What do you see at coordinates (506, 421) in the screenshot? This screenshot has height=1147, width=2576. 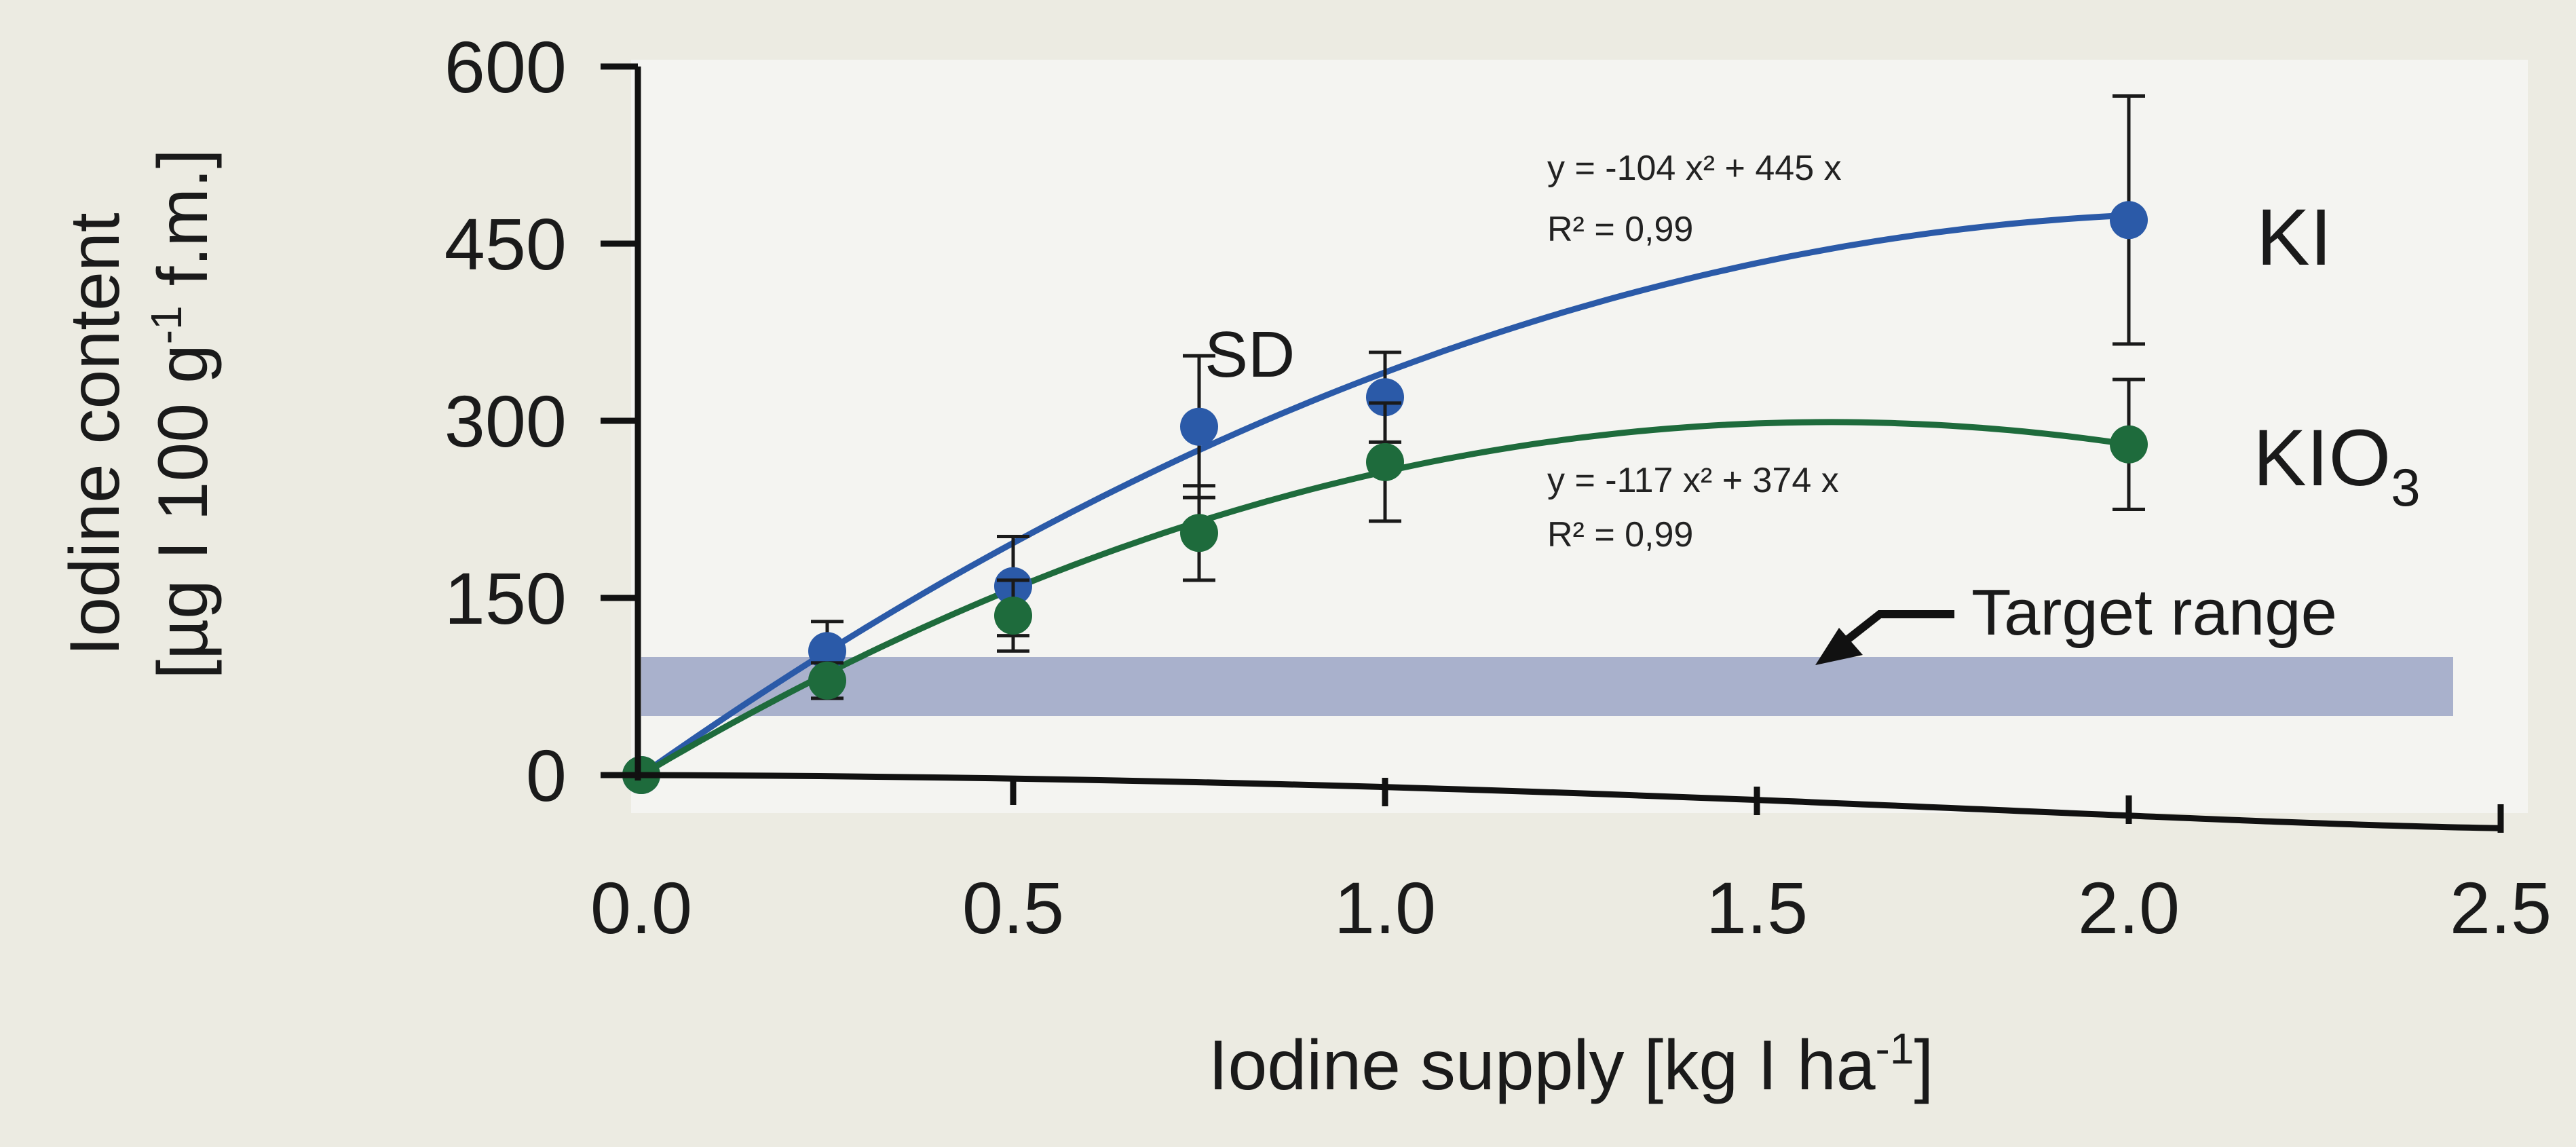 I see `y-tick-label: 300` at bounding box center [506, 421].